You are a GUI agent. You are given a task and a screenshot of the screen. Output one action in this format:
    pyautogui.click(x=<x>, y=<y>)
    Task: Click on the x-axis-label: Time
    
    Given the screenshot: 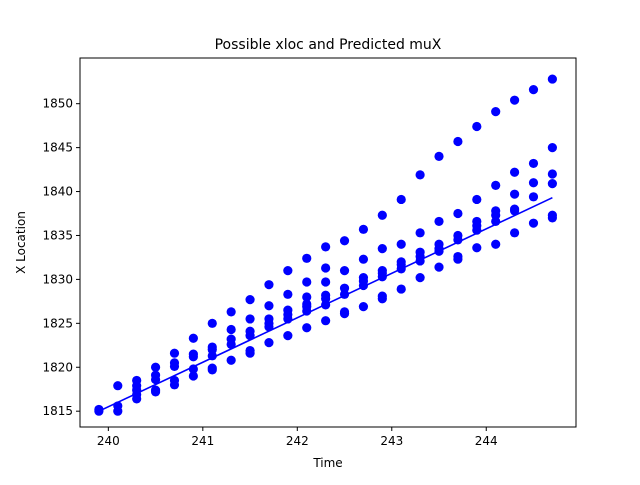 What is the action you would take?
    pyautogui.click(x=327, y=463)
    